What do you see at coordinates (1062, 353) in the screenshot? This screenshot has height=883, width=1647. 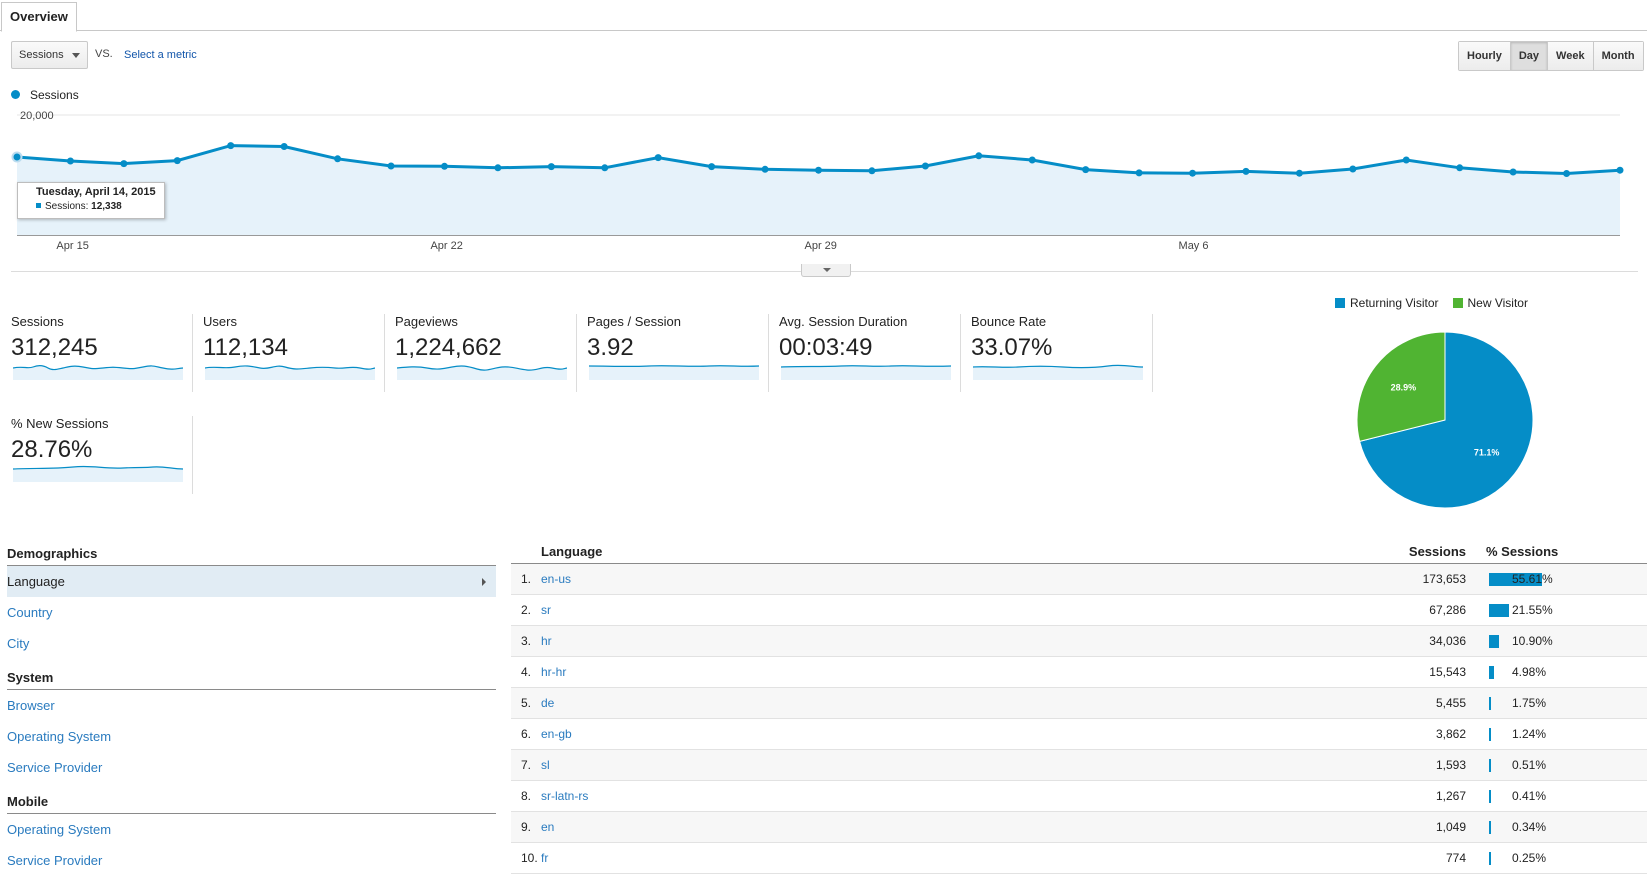 I see `scorecard-bounce-rate: Bounce Rate 33.07%` at bounding box center [1062, 353].